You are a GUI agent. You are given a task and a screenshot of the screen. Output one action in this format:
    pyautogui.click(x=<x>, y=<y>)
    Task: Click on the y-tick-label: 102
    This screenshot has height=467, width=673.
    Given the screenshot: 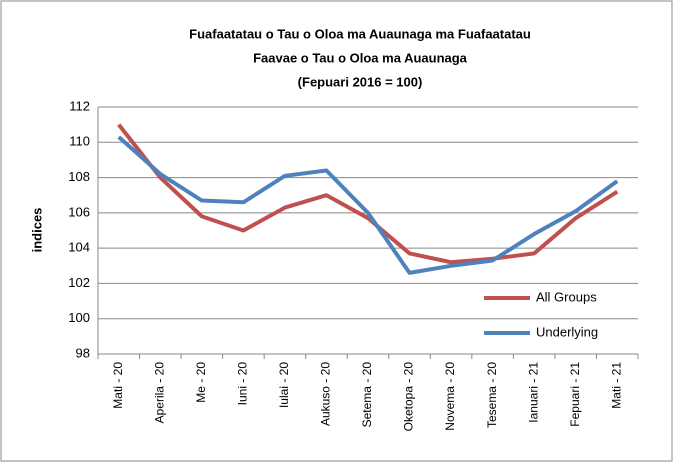 What is the action you would take?
    pyautogui.click(x=79, y=282)
    